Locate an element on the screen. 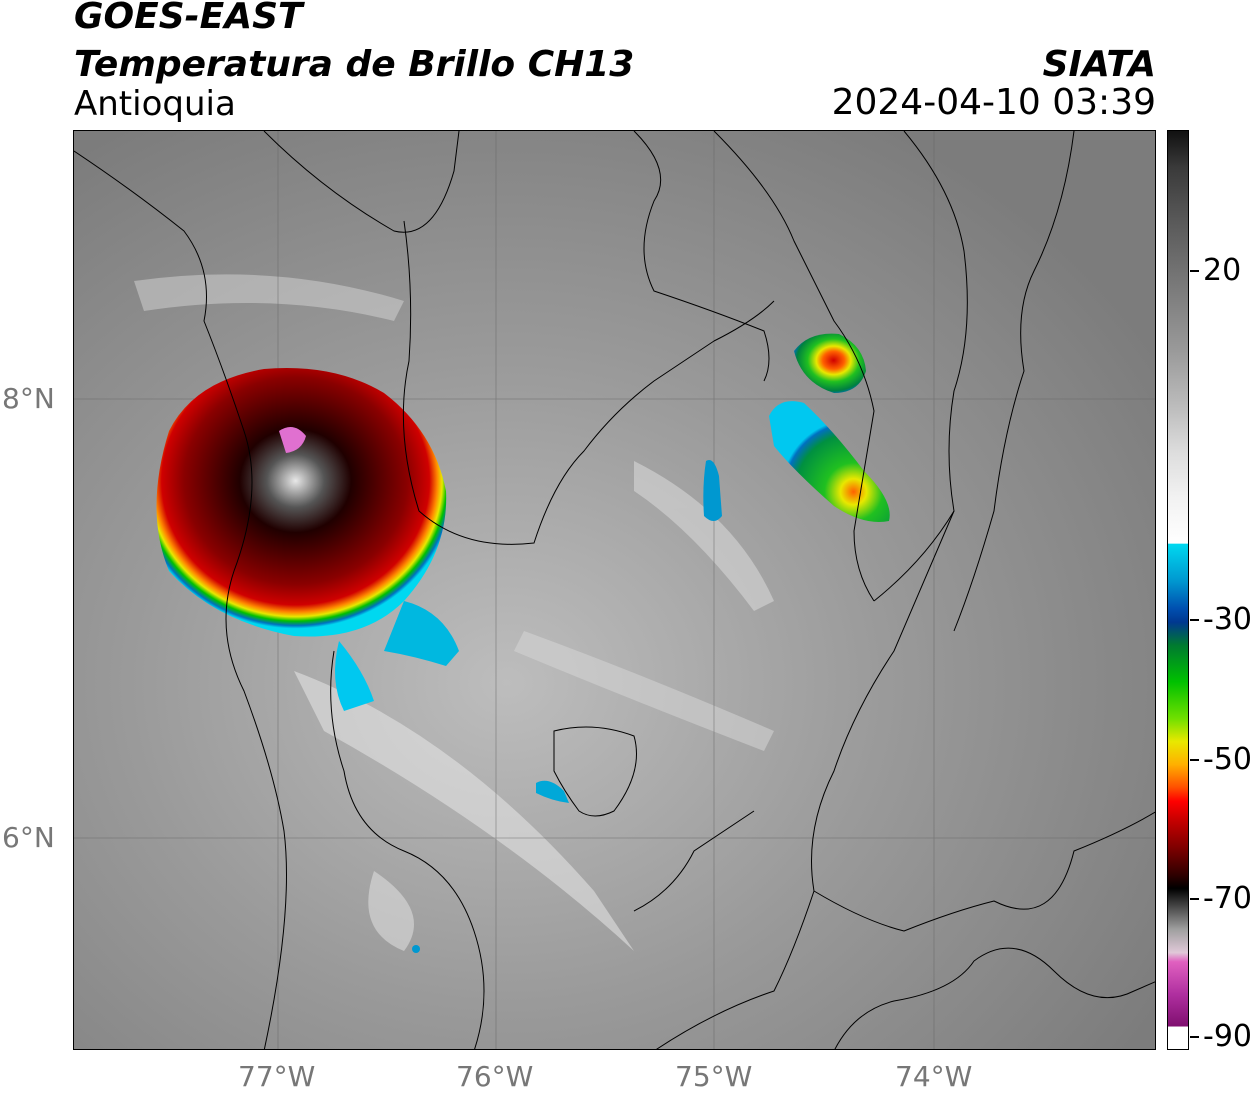 Image resolution: width=1252 pixels, height=1099 pixels. organization-label: SIATA is located at coordinates (1099, 64).